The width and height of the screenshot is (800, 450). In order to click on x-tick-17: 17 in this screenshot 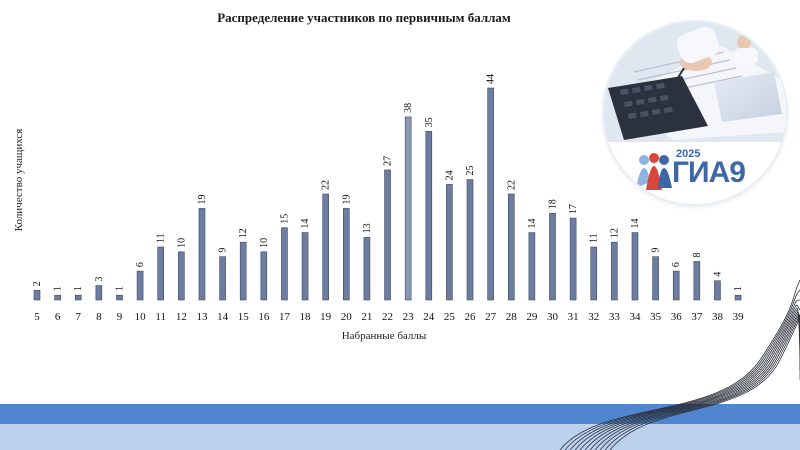, I will do `click(285, 317)`.